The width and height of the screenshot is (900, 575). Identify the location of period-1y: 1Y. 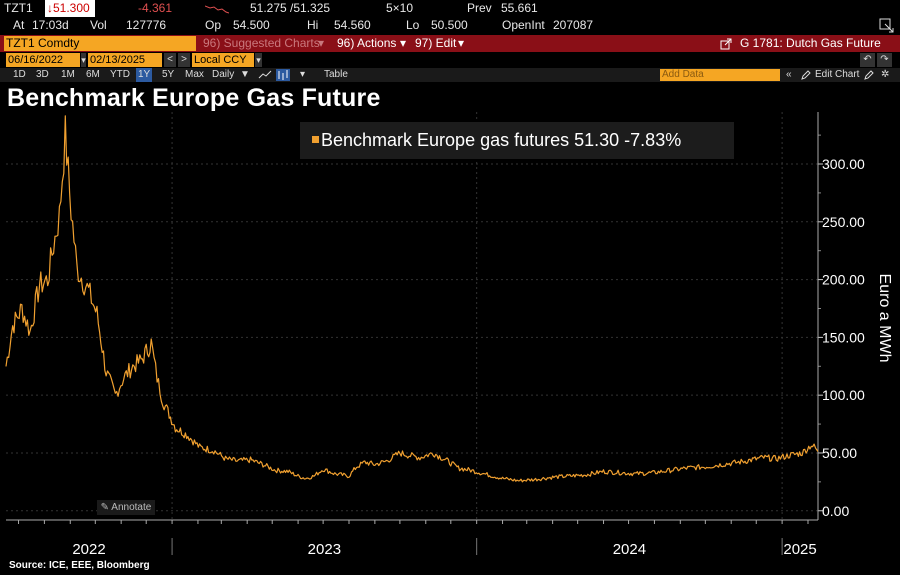
(144, 75).